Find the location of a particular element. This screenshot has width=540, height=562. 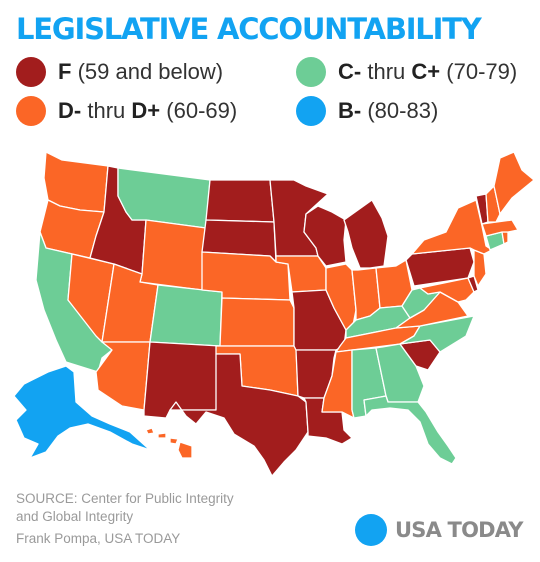

credit-line: Frank Pompa, USA TODAY is located at coordinates (98, 538).